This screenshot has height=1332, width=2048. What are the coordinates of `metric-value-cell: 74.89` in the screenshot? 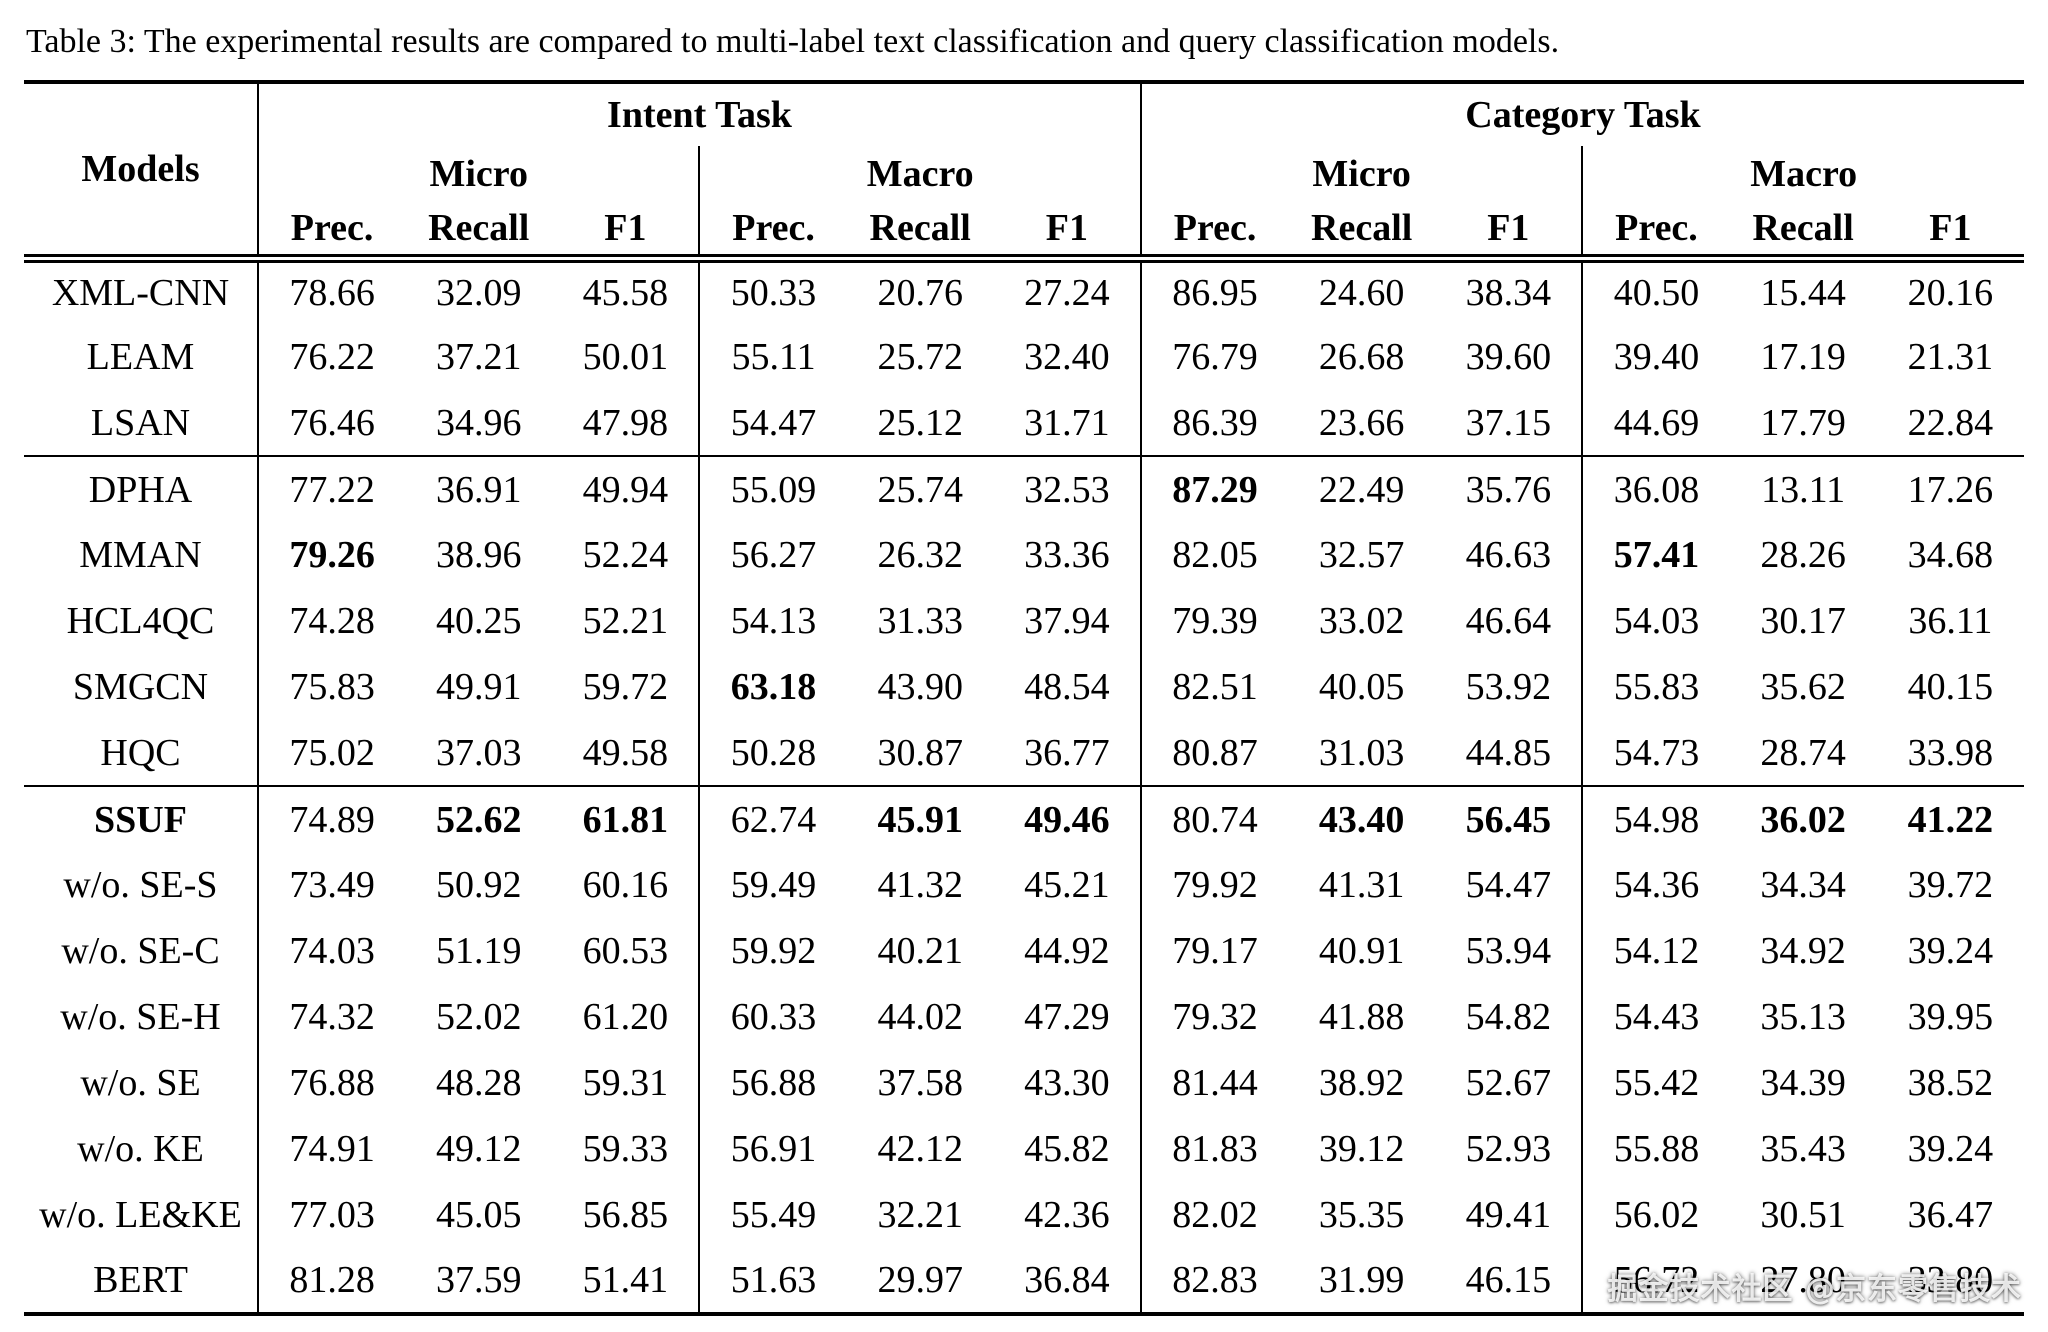 It's located at (332, 819).